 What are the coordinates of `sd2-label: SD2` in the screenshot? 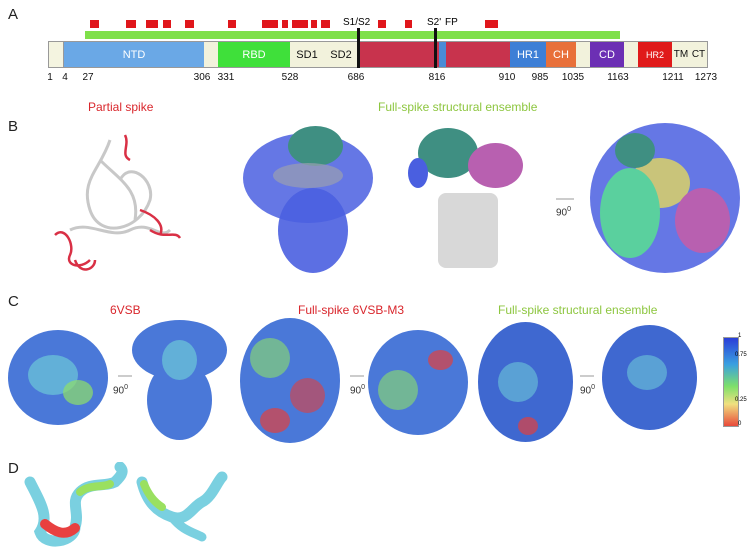 It's located at (341, 54).